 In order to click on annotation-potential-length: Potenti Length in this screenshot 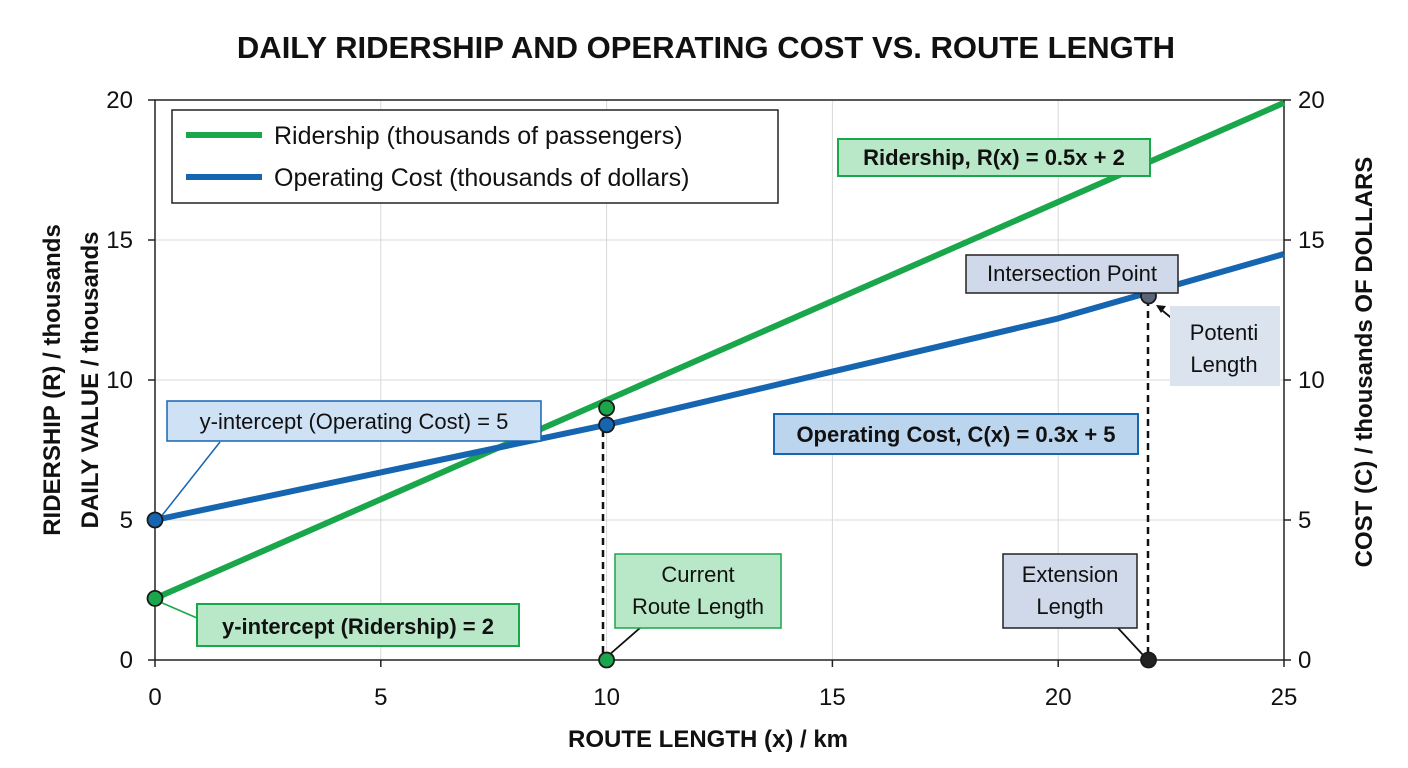, I will do `click(1225, 346)`.